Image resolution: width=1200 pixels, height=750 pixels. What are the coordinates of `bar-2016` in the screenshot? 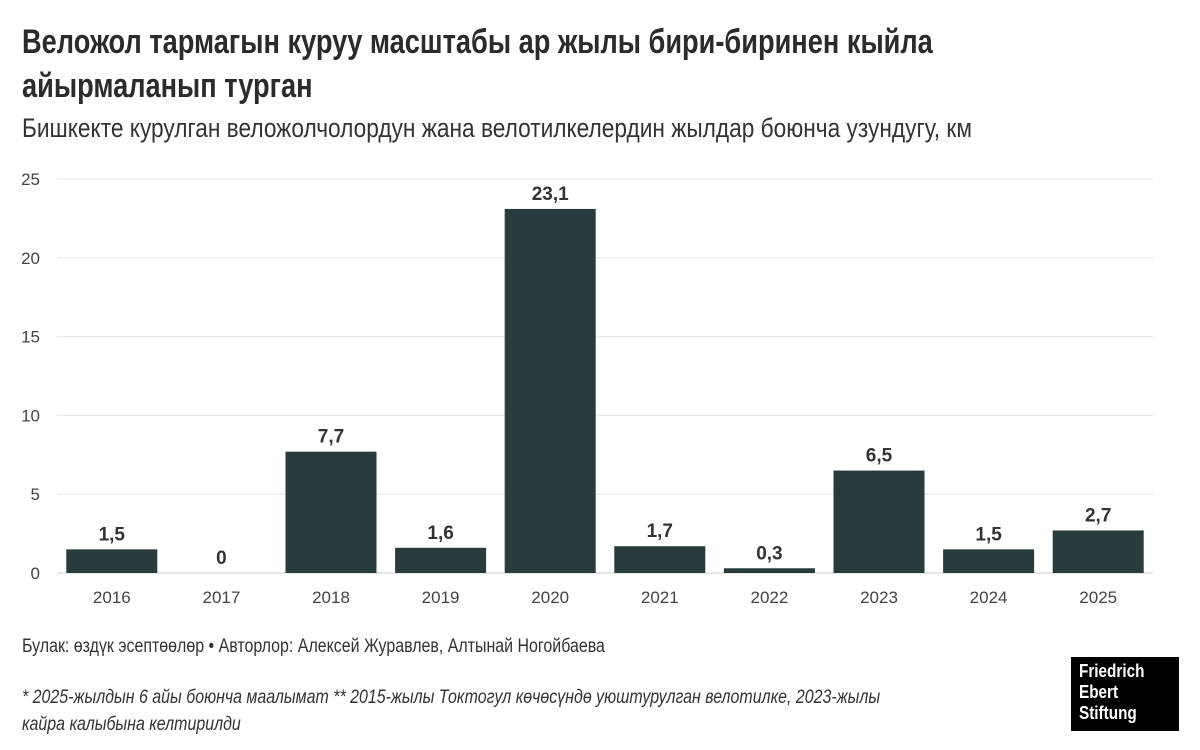 It's located at (112, 561).